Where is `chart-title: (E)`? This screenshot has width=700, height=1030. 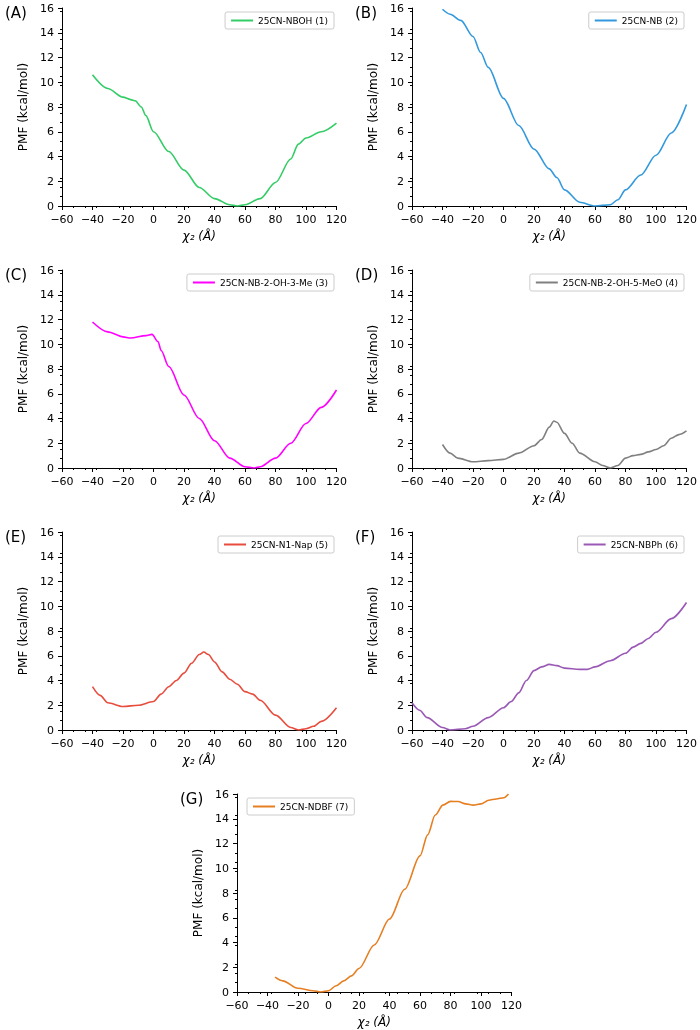 chart-title: (E) is located at coordinates (16, 536).